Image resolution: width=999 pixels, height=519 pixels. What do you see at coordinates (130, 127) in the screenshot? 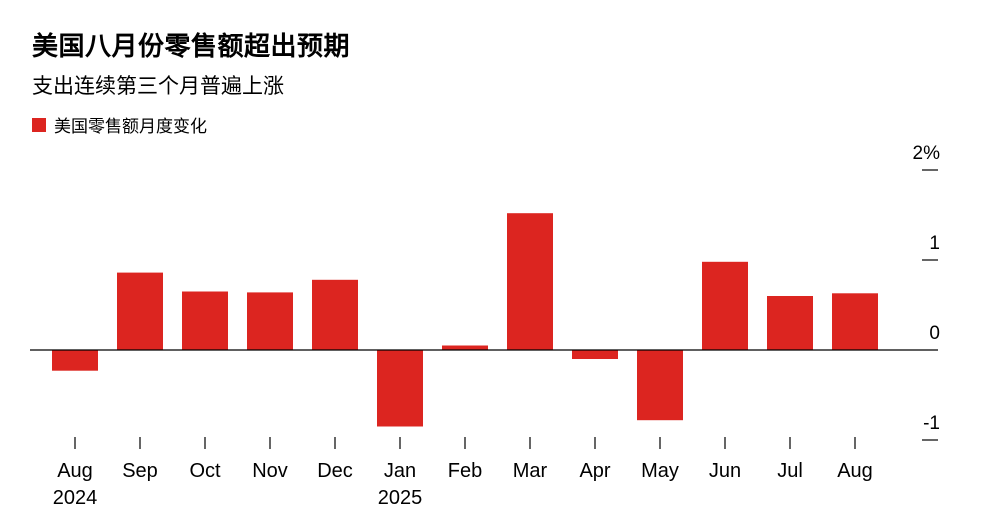
I see `legend-label: 美国零售额月度变化` at bounding box center [130, 127].